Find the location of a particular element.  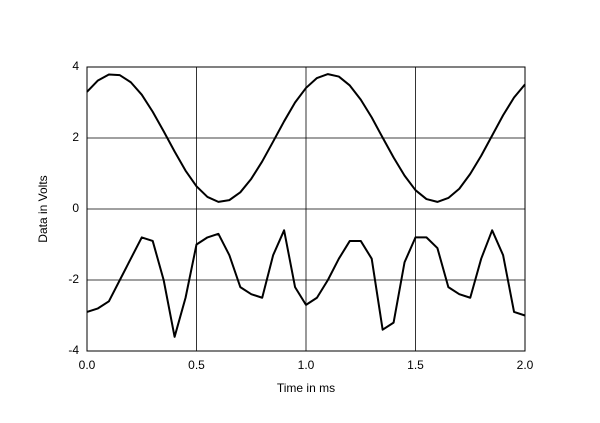

x-tick-label: 1.0 is located at coordinates (306, 365).